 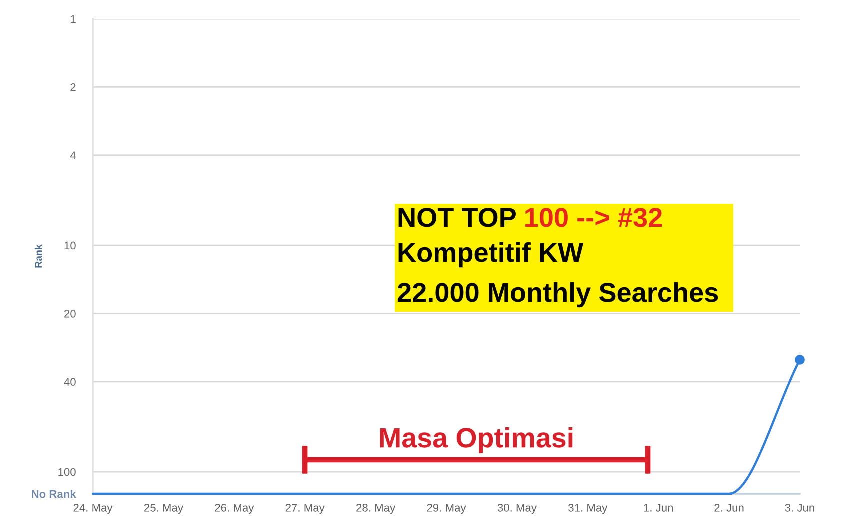 What do you see at coordinates (594, 218) in the screenshot?
I see `annotation: 100 --> #32` at bounding box center [594, 218].